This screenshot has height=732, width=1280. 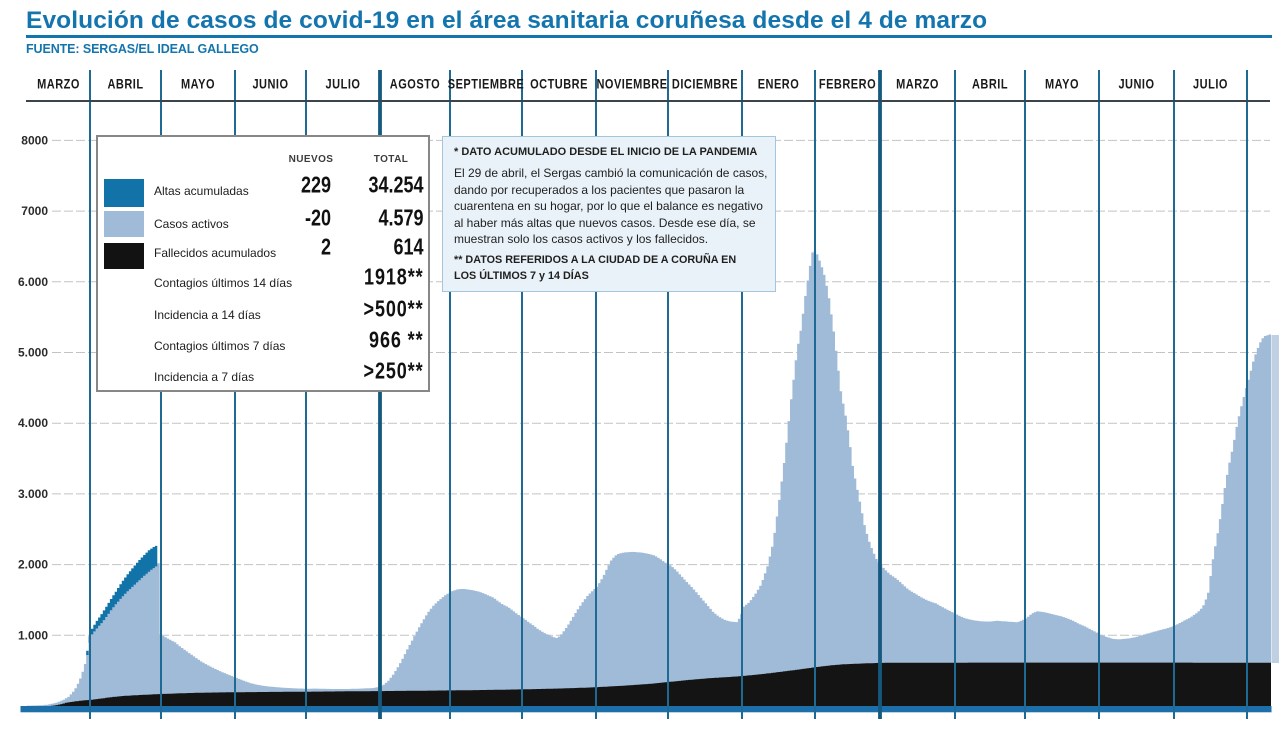 What do you see at coordinates (33, 565) in the screenshot?
I see `svg-text: 2.000` at bounding box center [33, 565].